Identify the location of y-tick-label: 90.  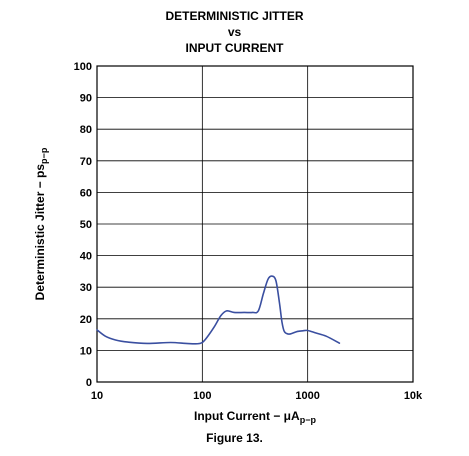
(86, 99).